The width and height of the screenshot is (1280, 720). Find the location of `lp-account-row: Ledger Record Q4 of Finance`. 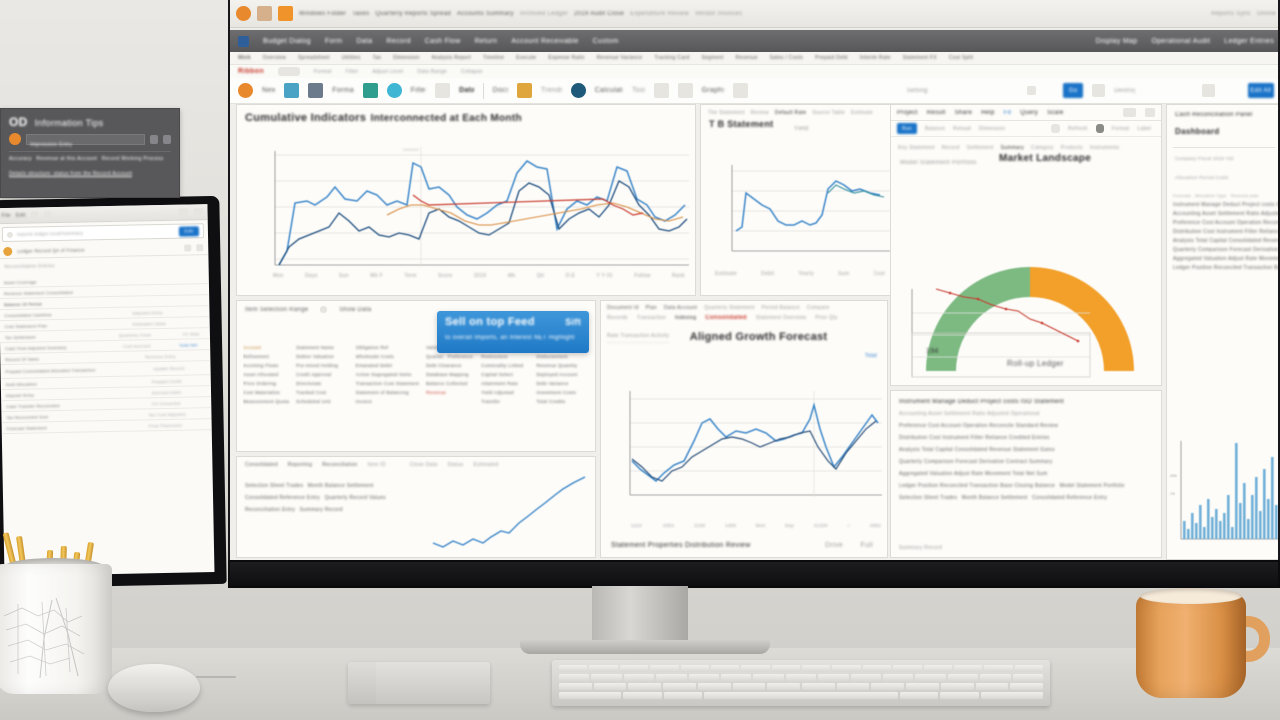

lp-account-row: Ledger Record Q4 of Finance is located at coordinates (104, 250).